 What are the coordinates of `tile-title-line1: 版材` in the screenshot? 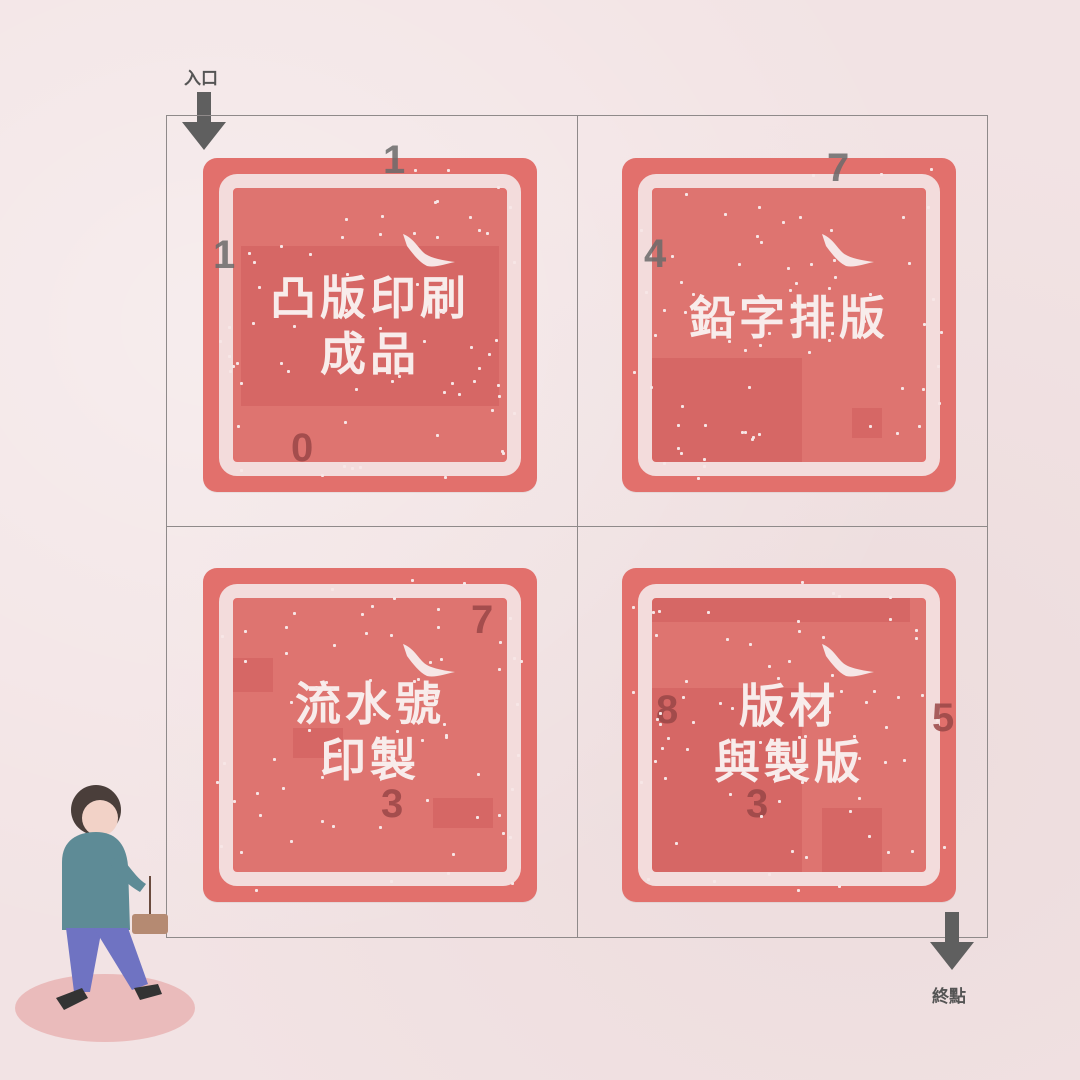 It's located at (789, 706).